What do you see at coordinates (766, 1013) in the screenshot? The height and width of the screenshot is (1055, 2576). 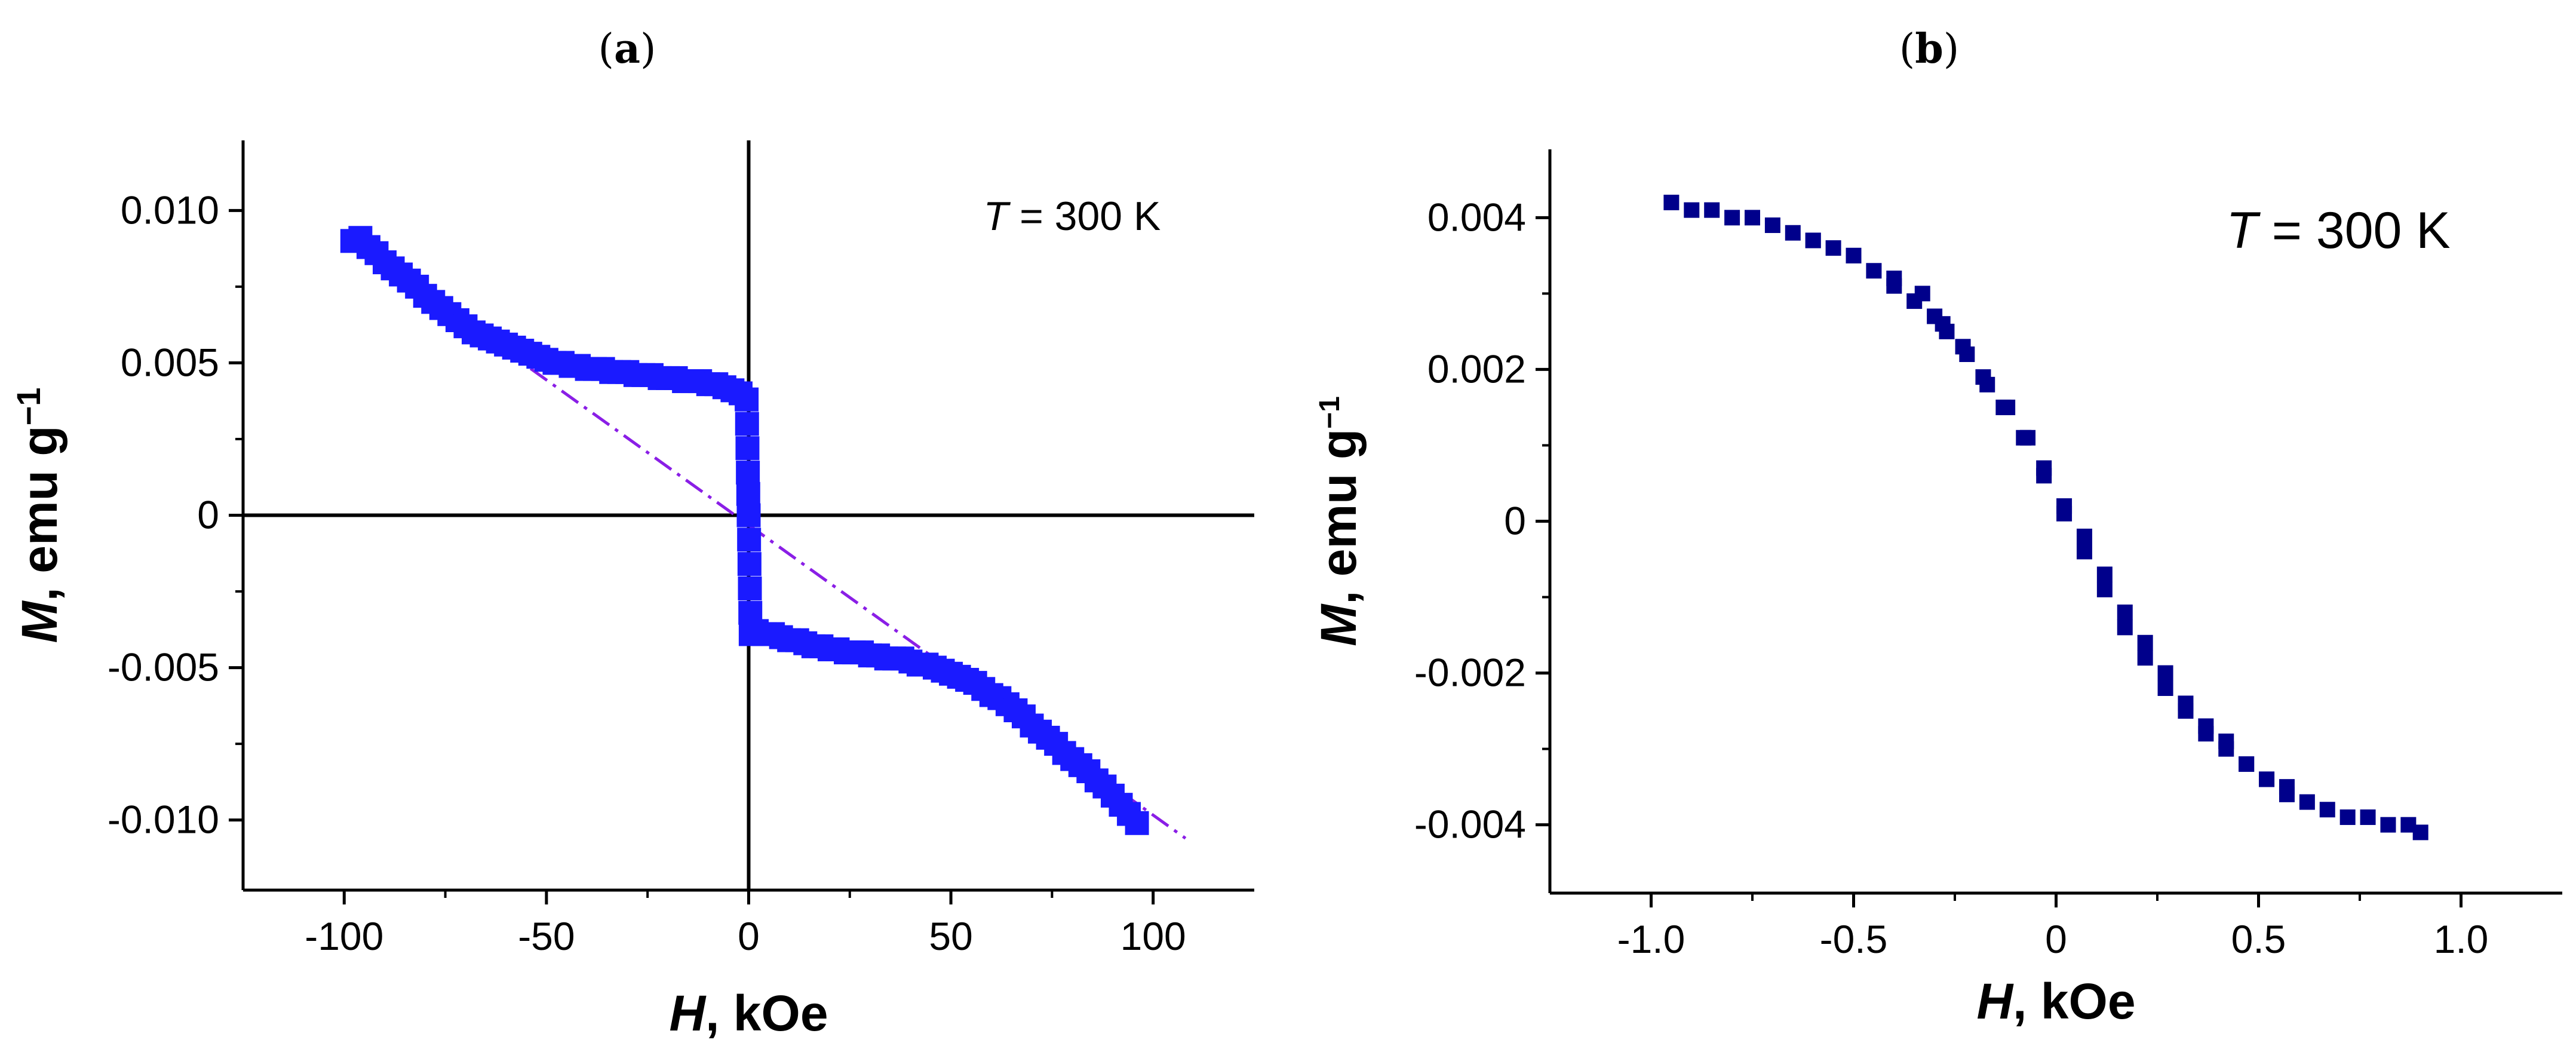 I see `x-axis-title-unit: , kOe` at bounding box center [766, 1013].